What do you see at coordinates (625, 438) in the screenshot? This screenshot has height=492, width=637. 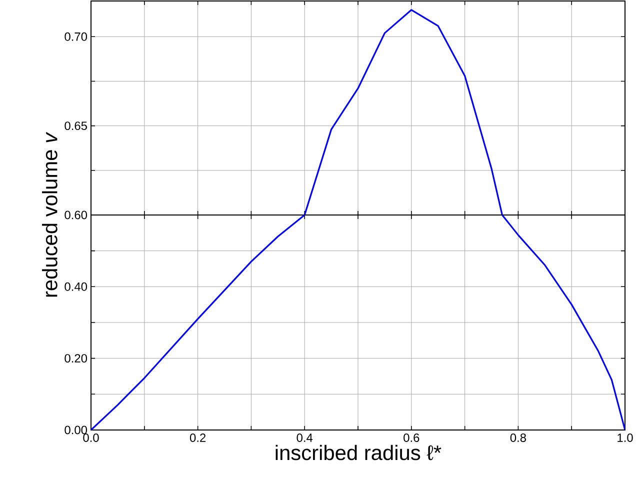 I see `x-tick-label: 1.0` at bounding box center [625, 438].